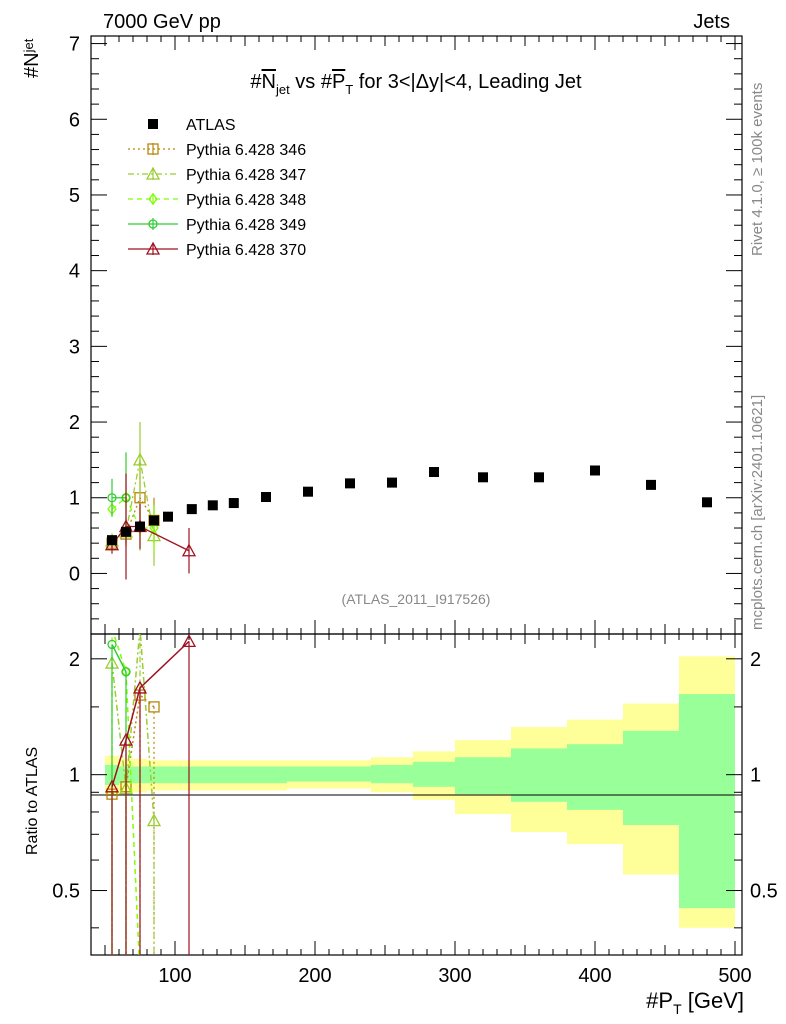 The image size is (786, 1024). I want to click on x-tick-label: 400, so click(594, 976).